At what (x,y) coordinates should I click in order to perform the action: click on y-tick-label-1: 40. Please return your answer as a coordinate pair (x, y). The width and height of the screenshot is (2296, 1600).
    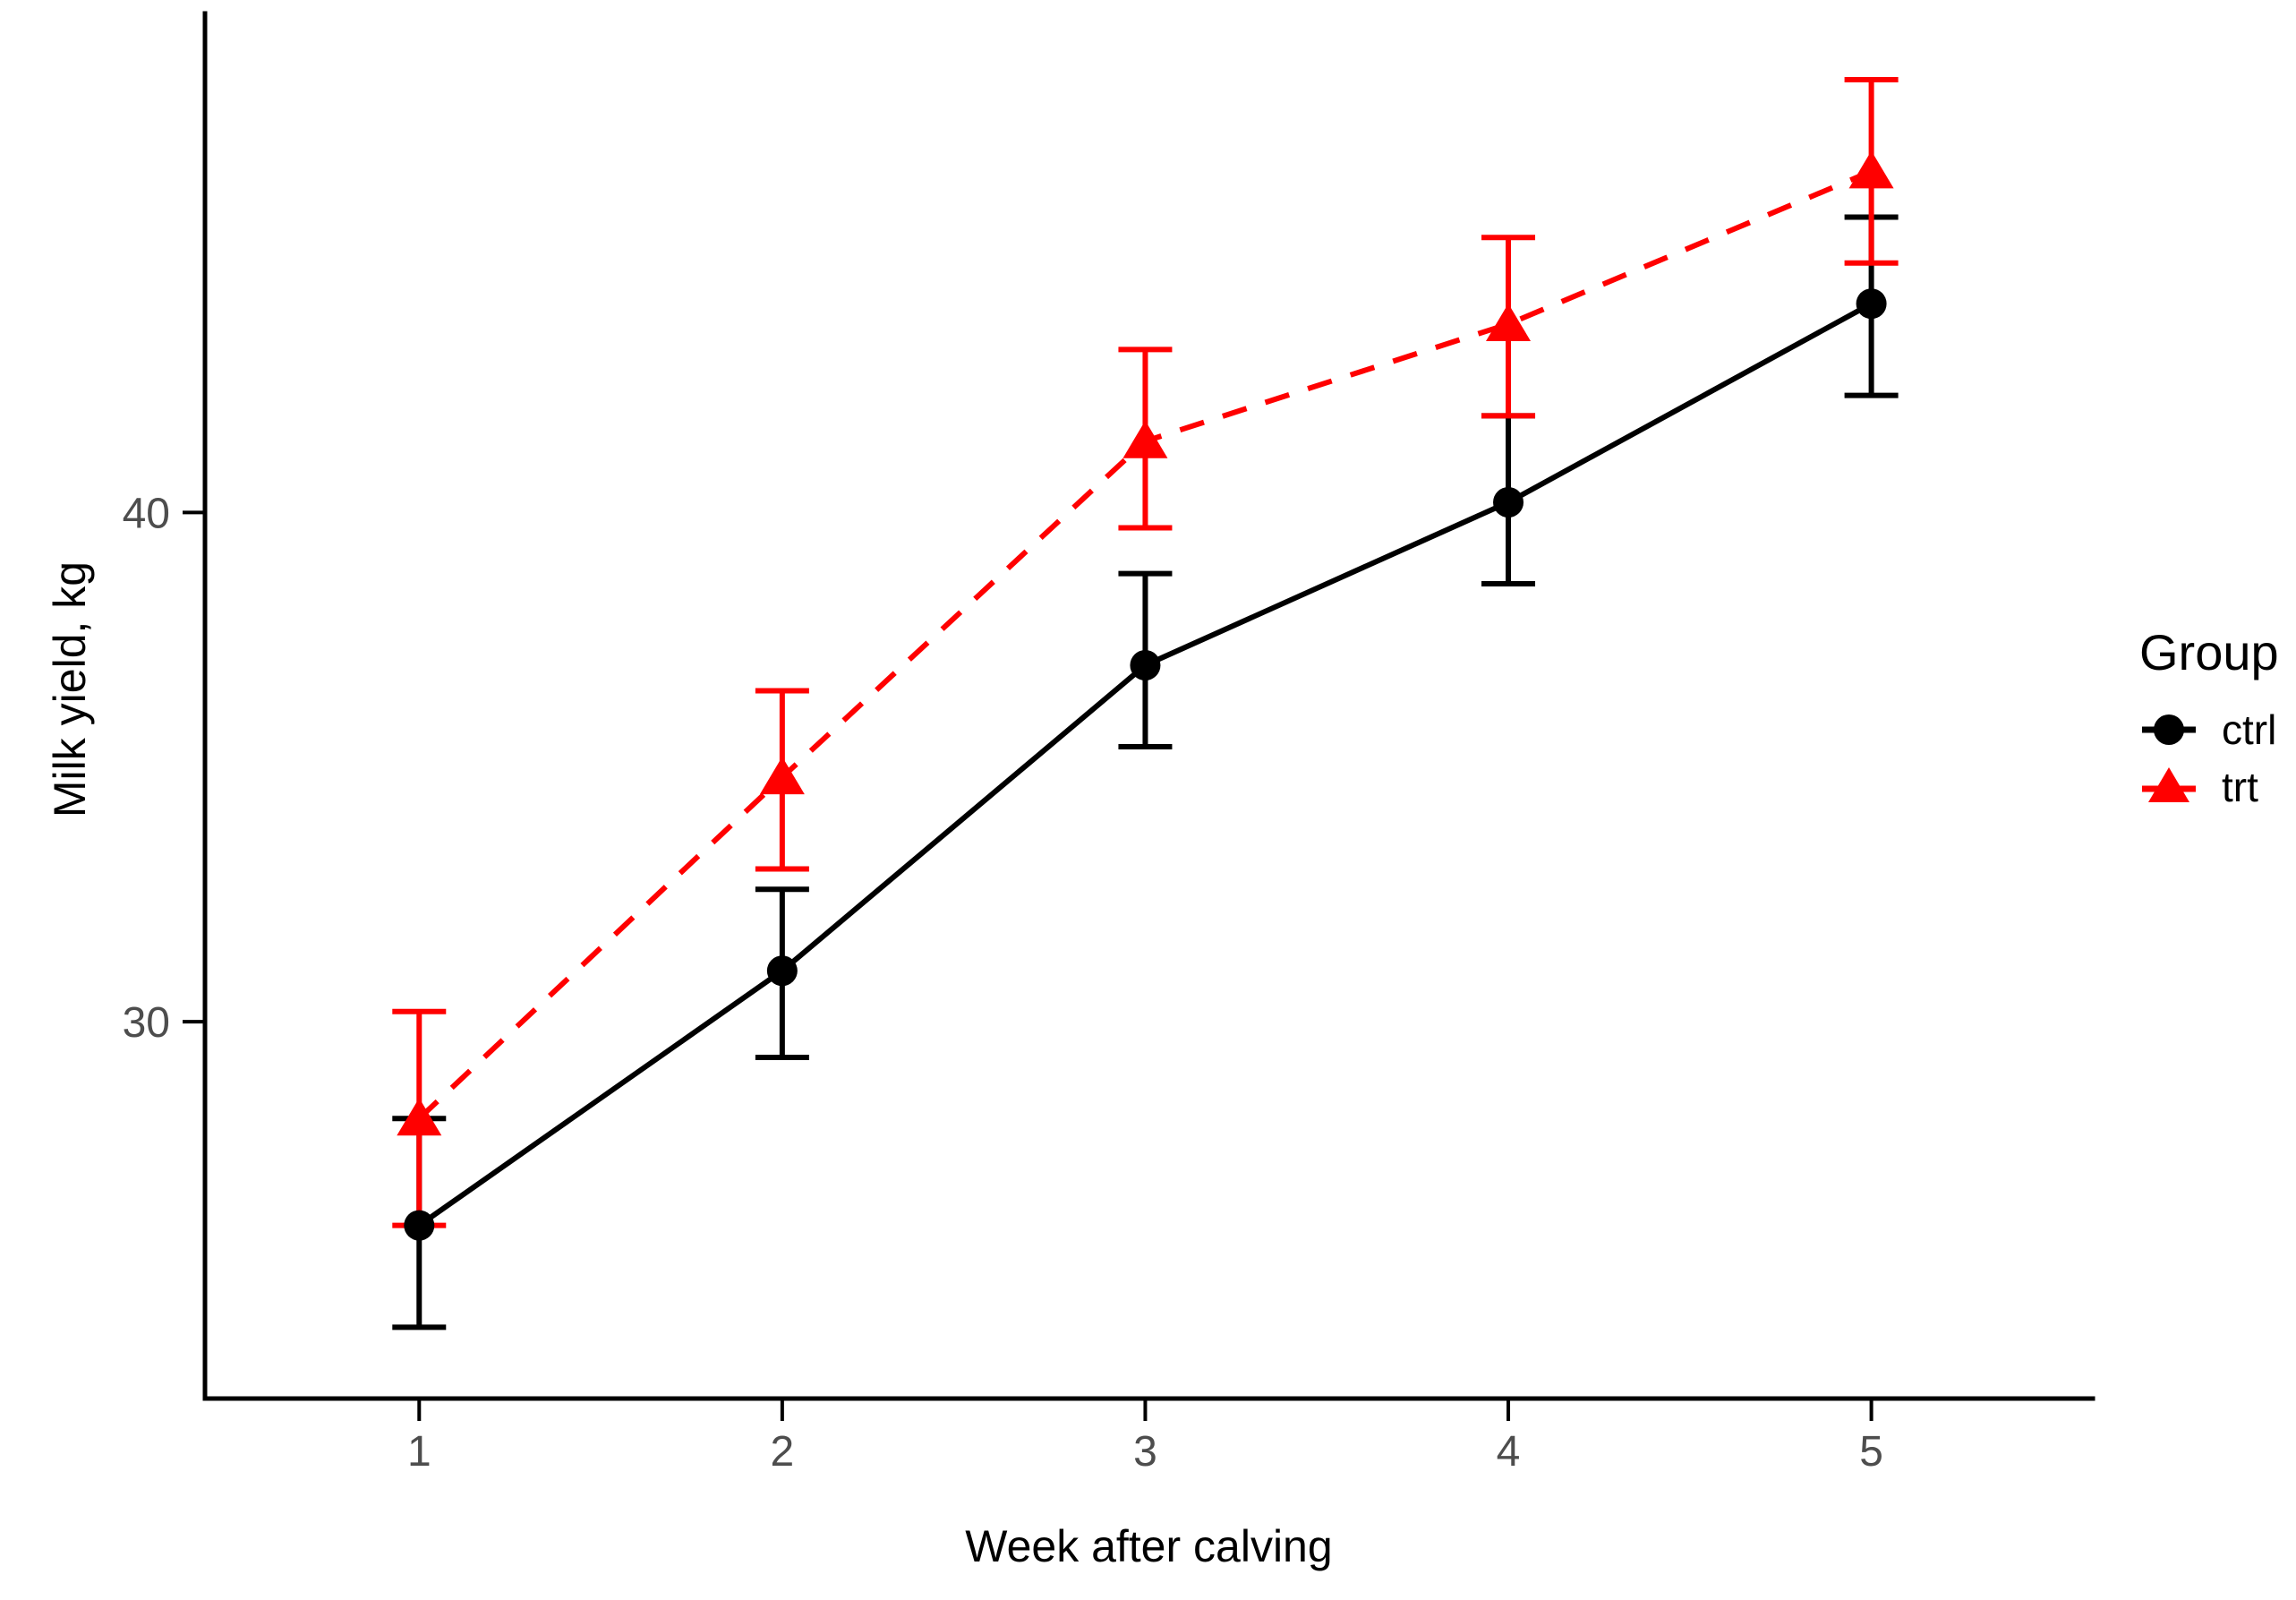
    Looking at the image, I should click on (146, 513).